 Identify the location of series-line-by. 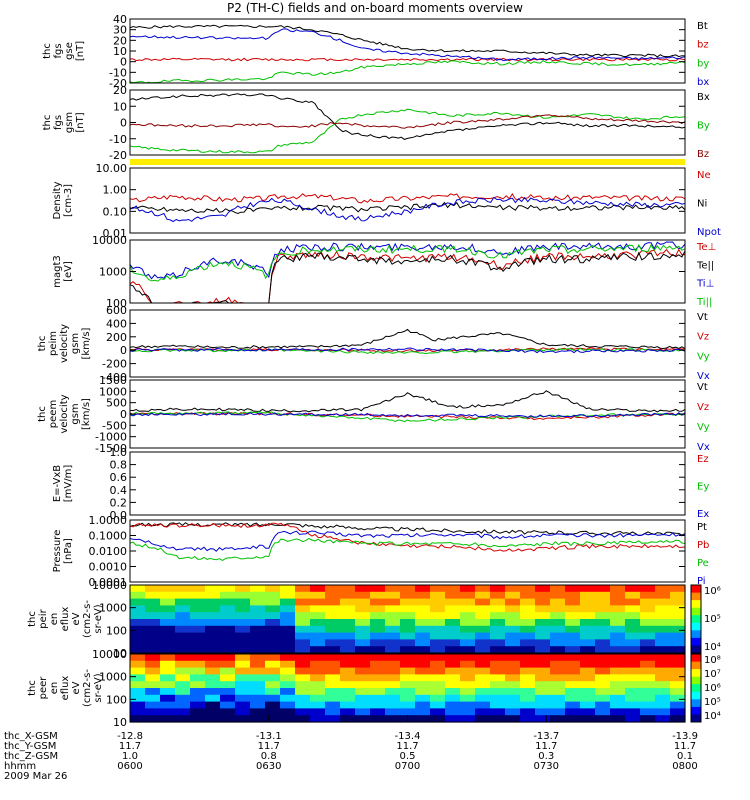
(407, 71).